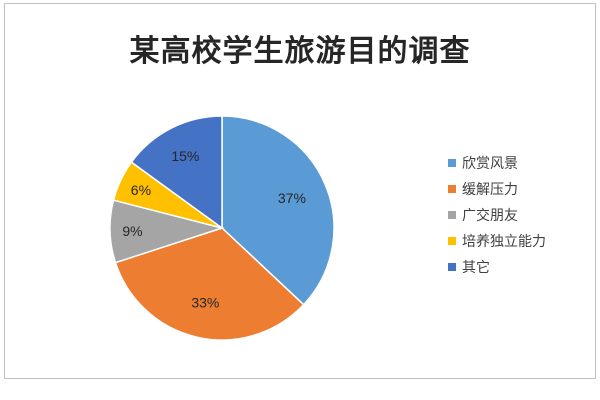 The height and width of the screenshot is (400, 600). Describe the element at coordinates (504, 242) in the screenshot. I see `legend-label: 培养独立能力` at that location.